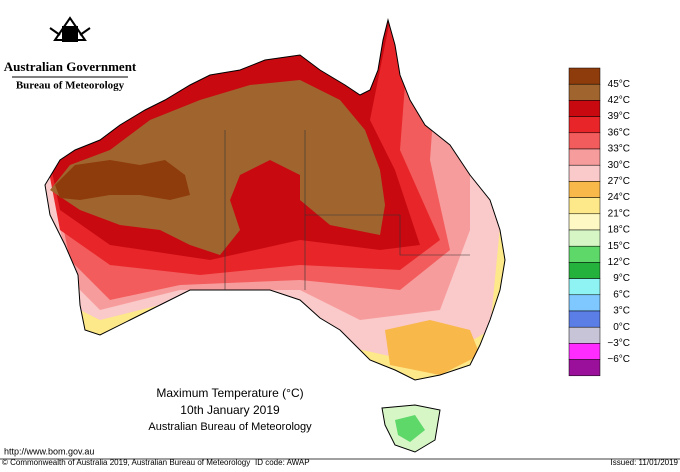 The image size is (680, 472). What do you see at coordinates (619, 84) in the screenshot?
I see `legend-label: 45°C` at bounding box center [619, 84].